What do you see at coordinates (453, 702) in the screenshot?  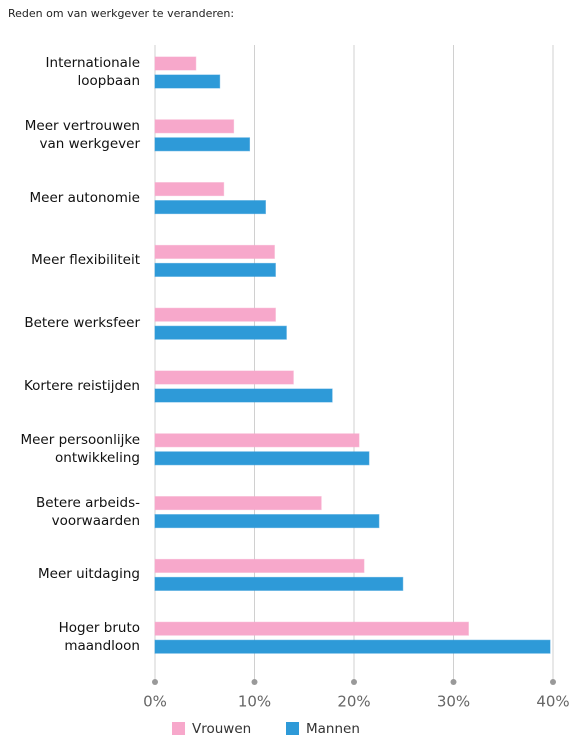 I see `x-tick-label: 30%` at bounding box center [453, 702].